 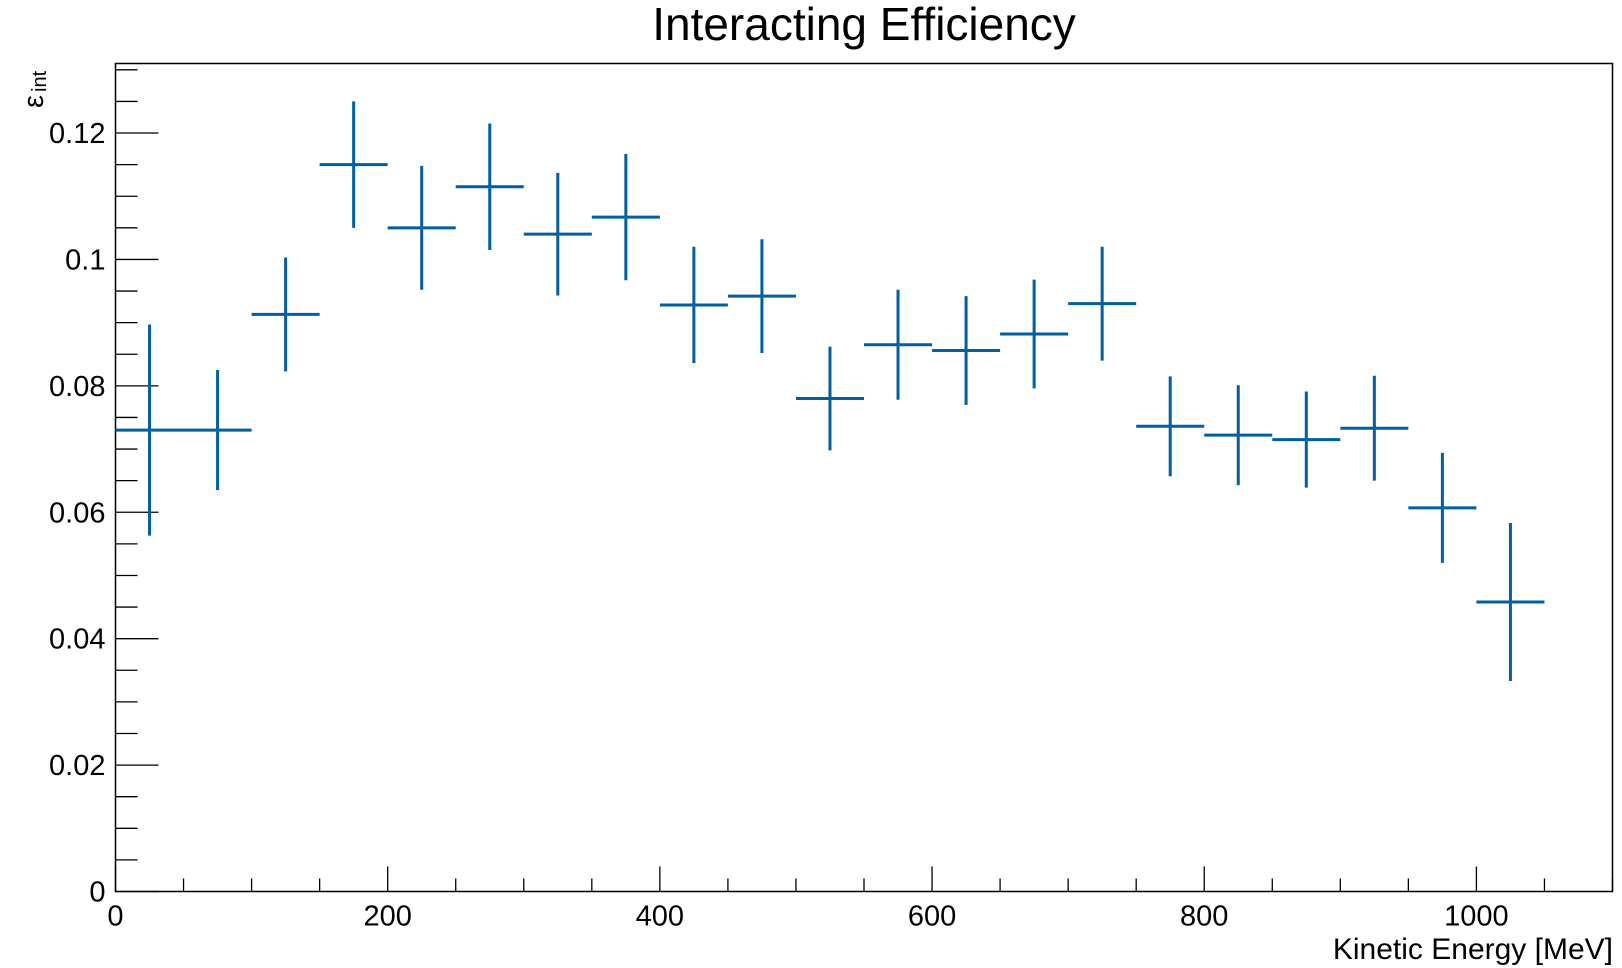 What do you see at coordinates (77, 387) in the screenshot?
I see `y-tick-label: 0.08` at bounding box center [77, 387].